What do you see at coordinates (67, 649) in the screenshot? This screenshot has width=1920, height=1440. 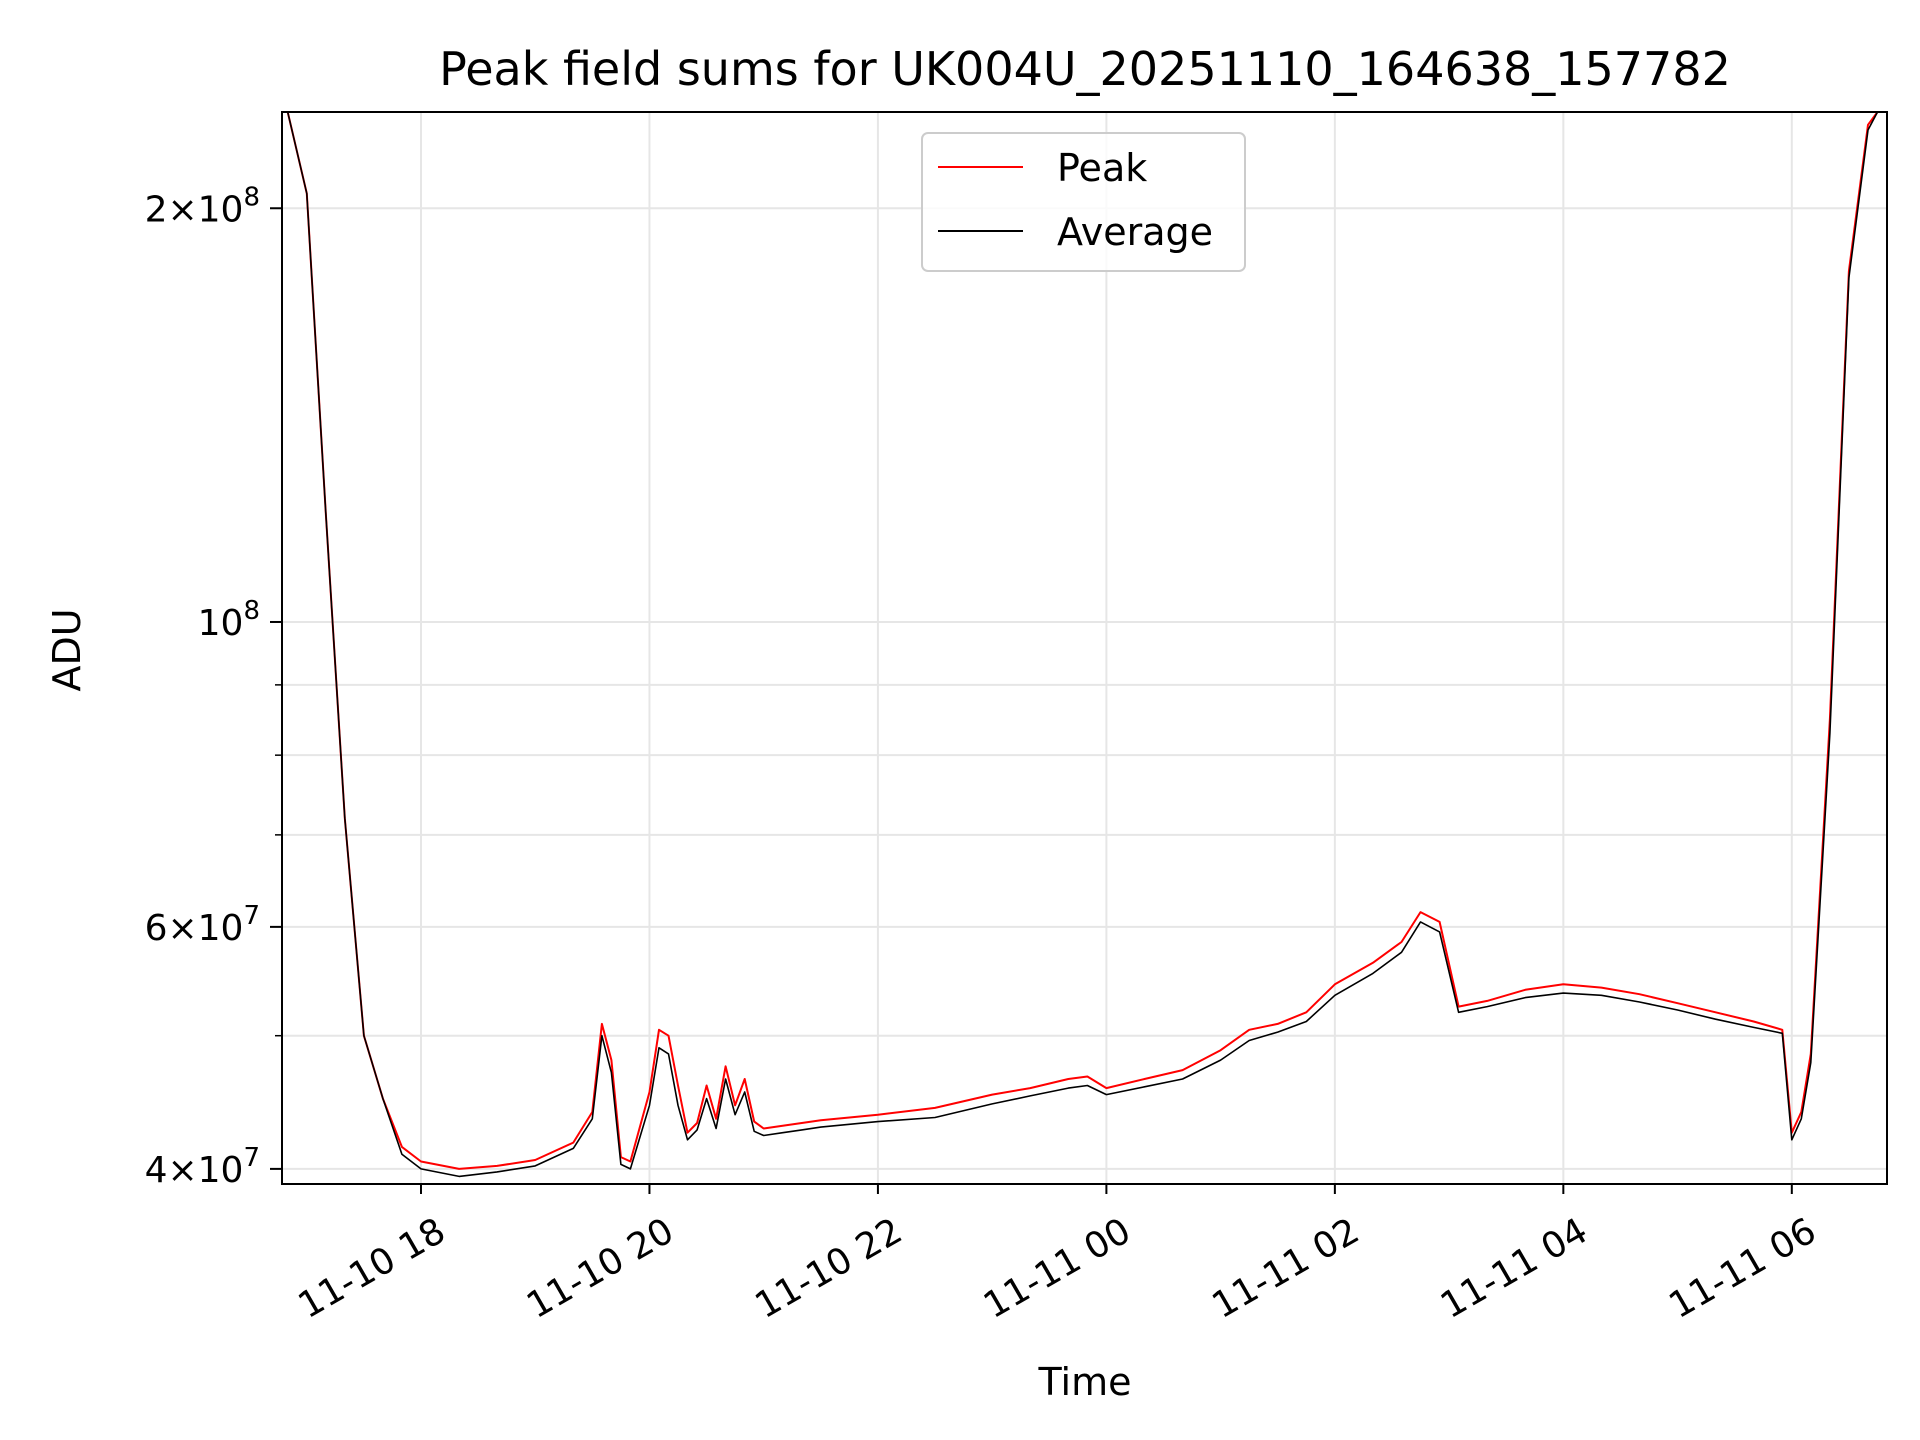 I see `y-axis-label: ADU` at bounding box center [67, 649].